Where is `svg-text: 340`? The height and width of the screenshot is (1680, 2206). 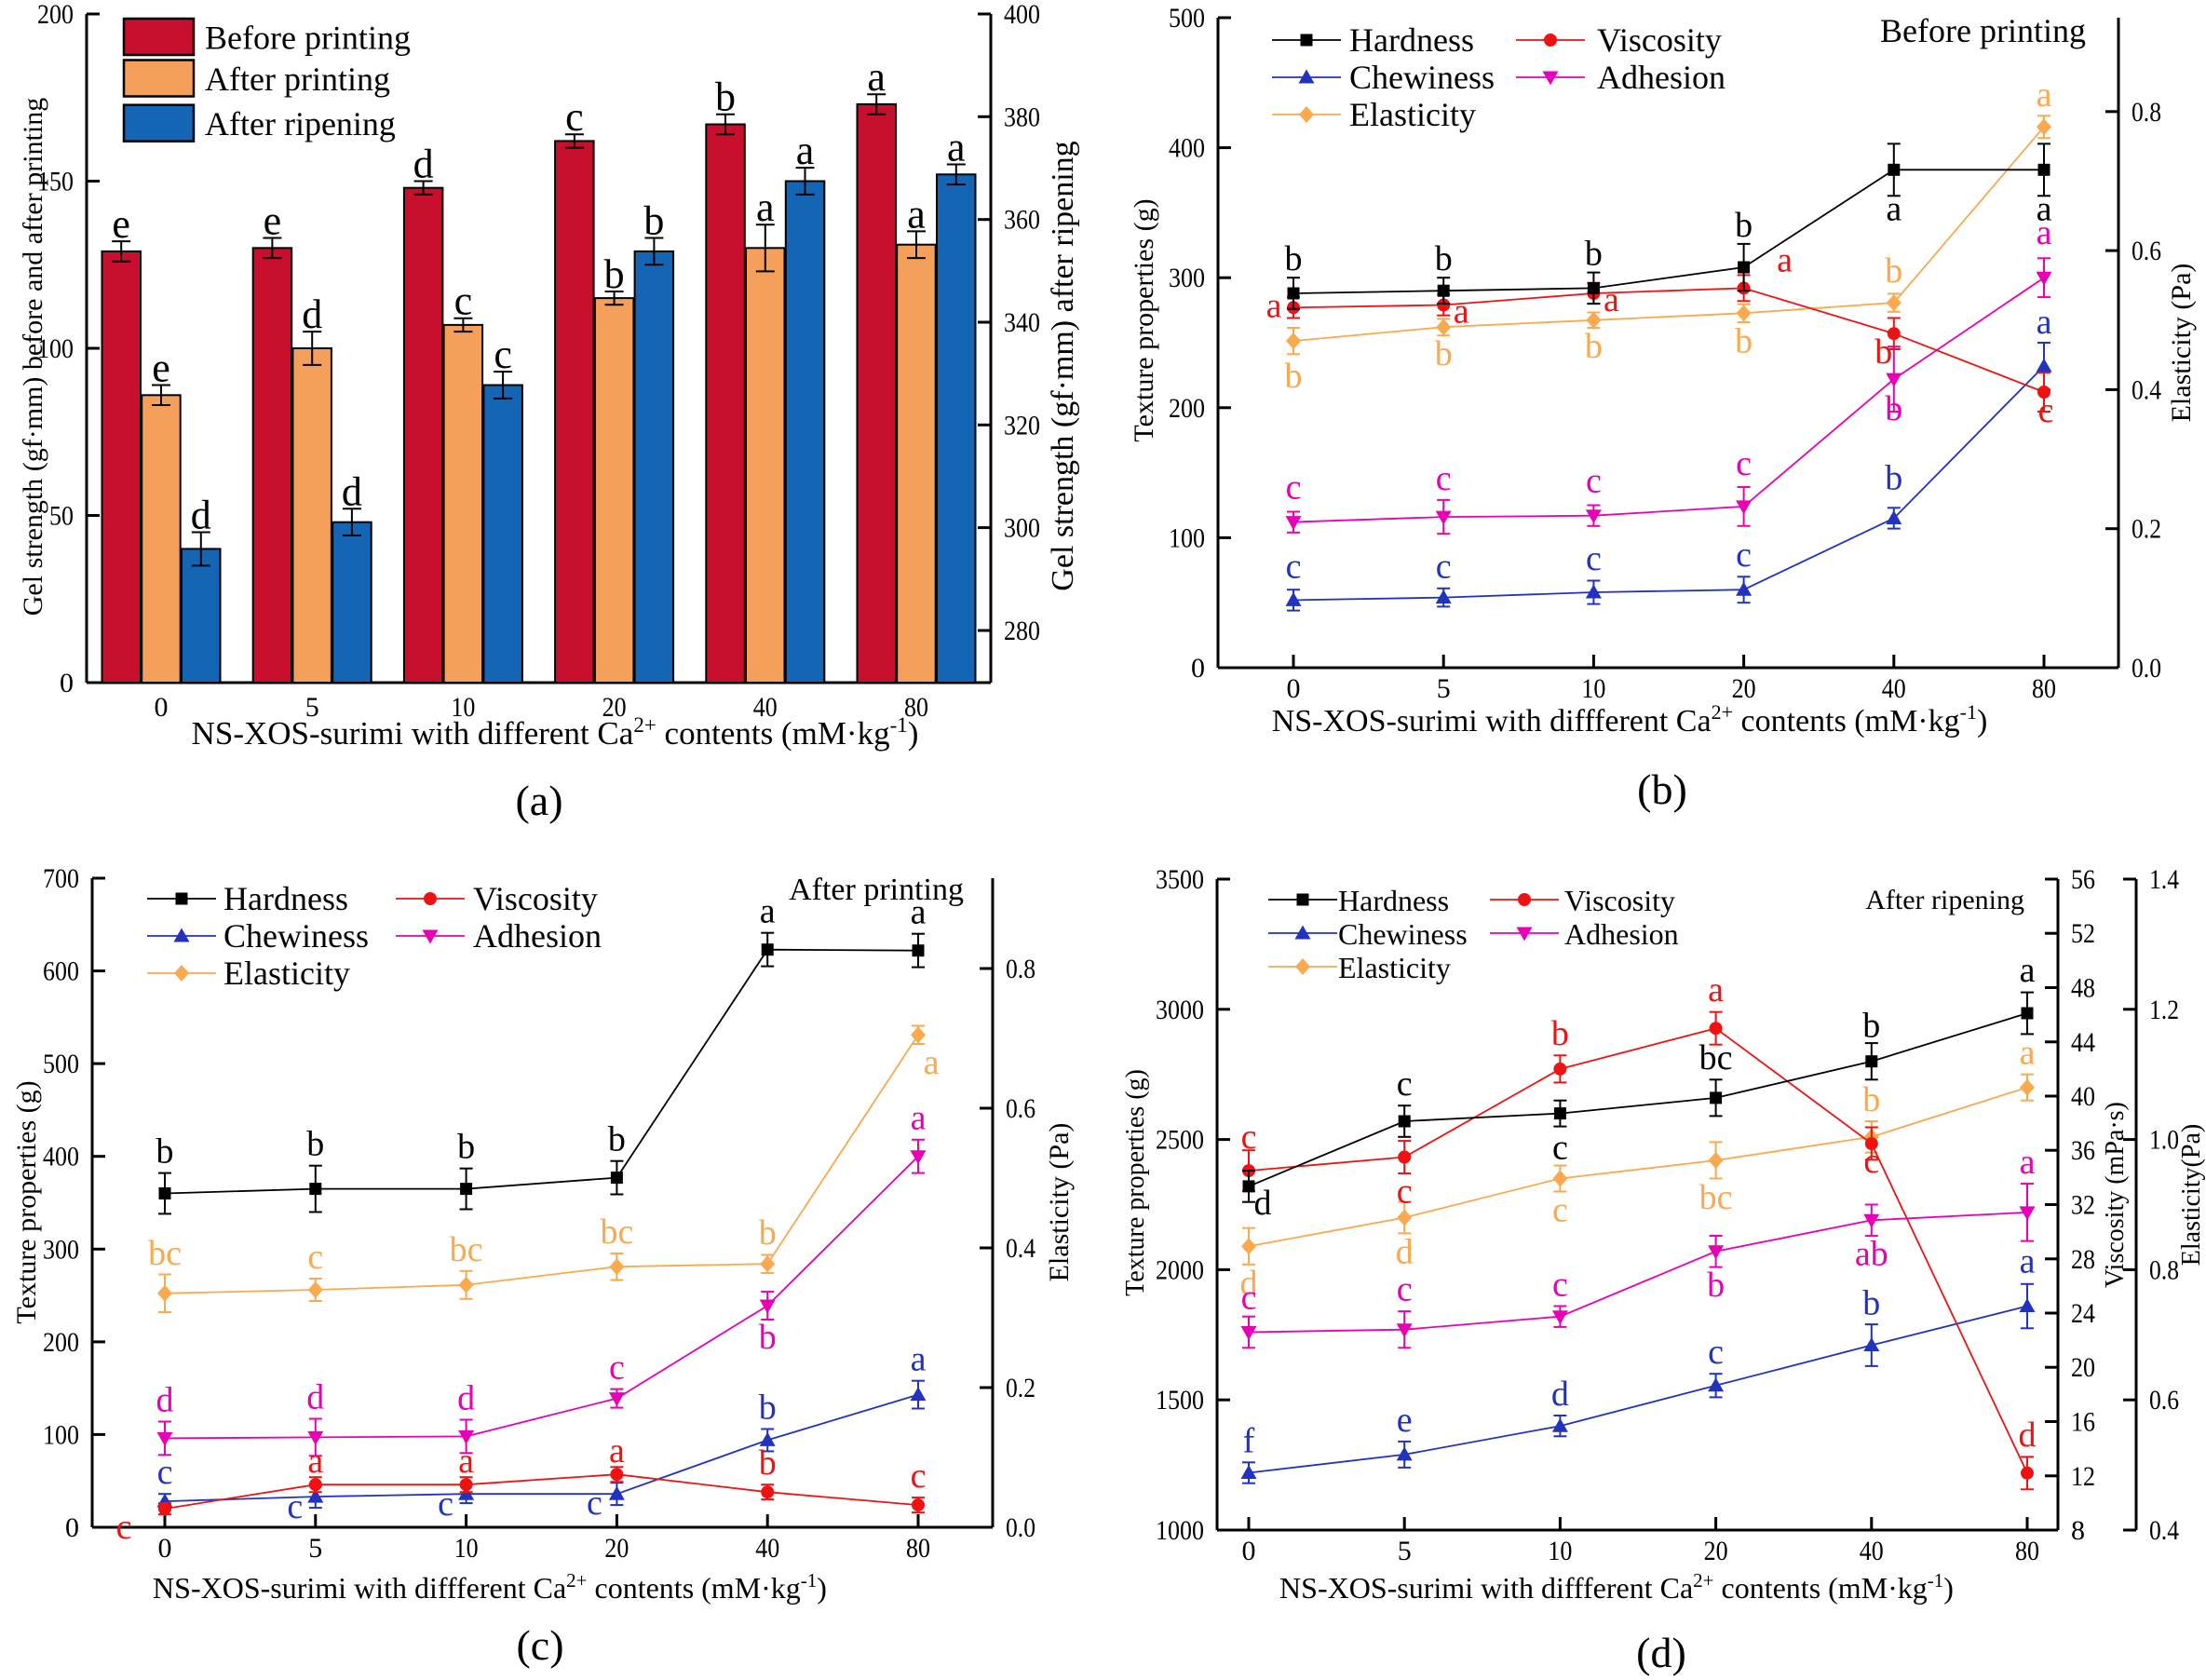
svg-text: 340 is located at coordinates (1022, 322).